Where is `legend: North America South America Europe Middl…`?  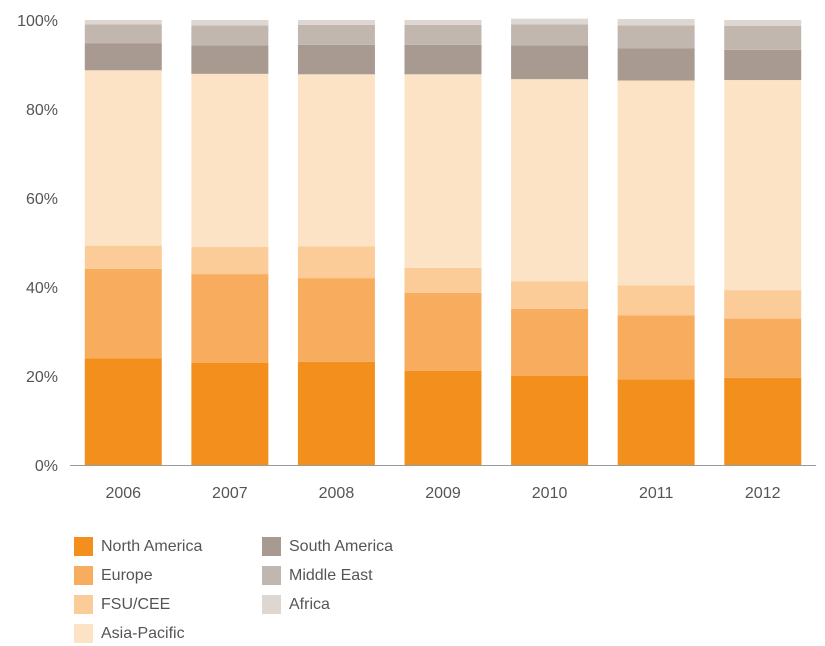
legend: North America South America Europe Middl… is located at coordinates (248, 590).